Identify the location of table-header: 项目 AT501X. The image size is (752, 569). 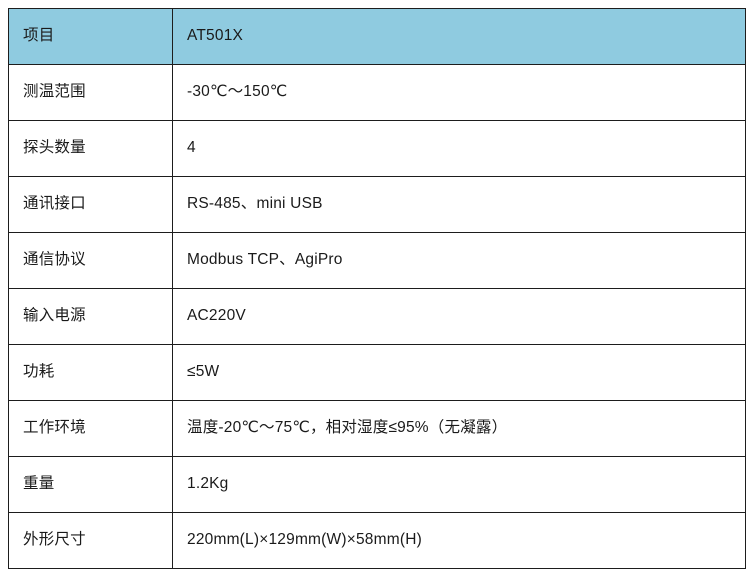
(377, 36).